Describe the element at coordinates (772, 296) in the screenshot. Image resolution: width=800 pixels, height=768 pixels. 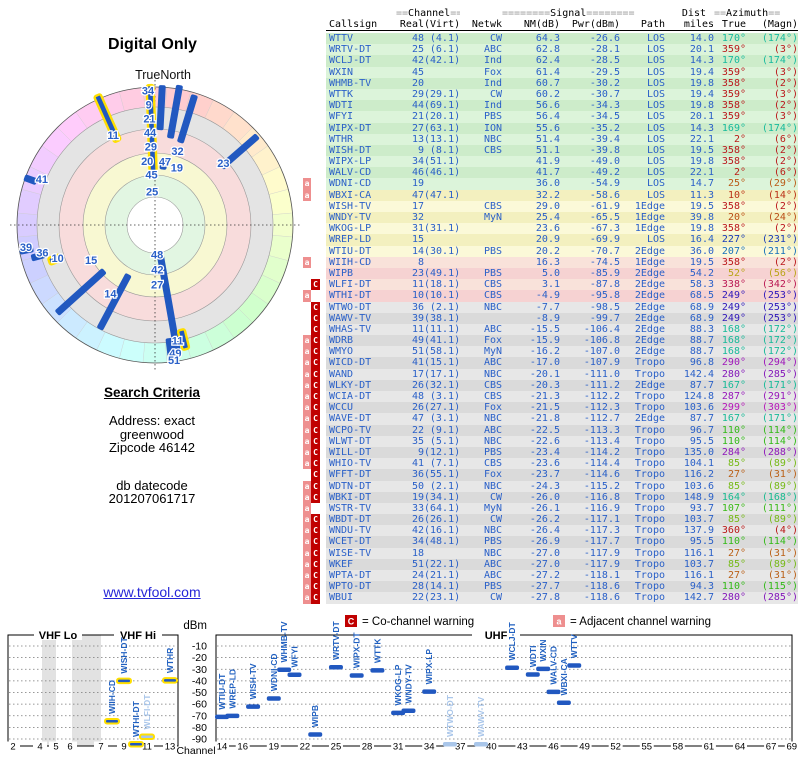
I see `magnetic-azimuth-cell: (253°)` at that location.